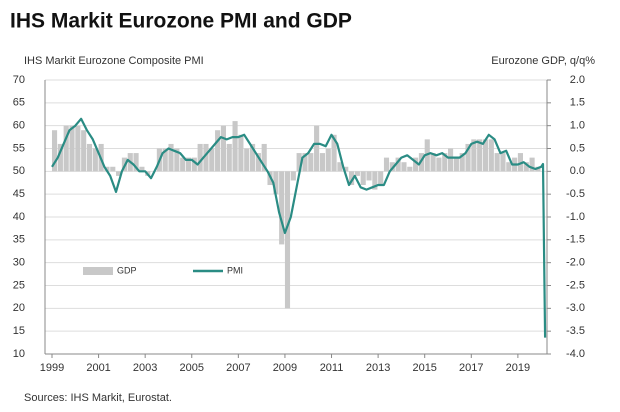 The width and height of the screenshot is (620, 412). I want to click on x-tick-label: 2001, so click(98, 368).